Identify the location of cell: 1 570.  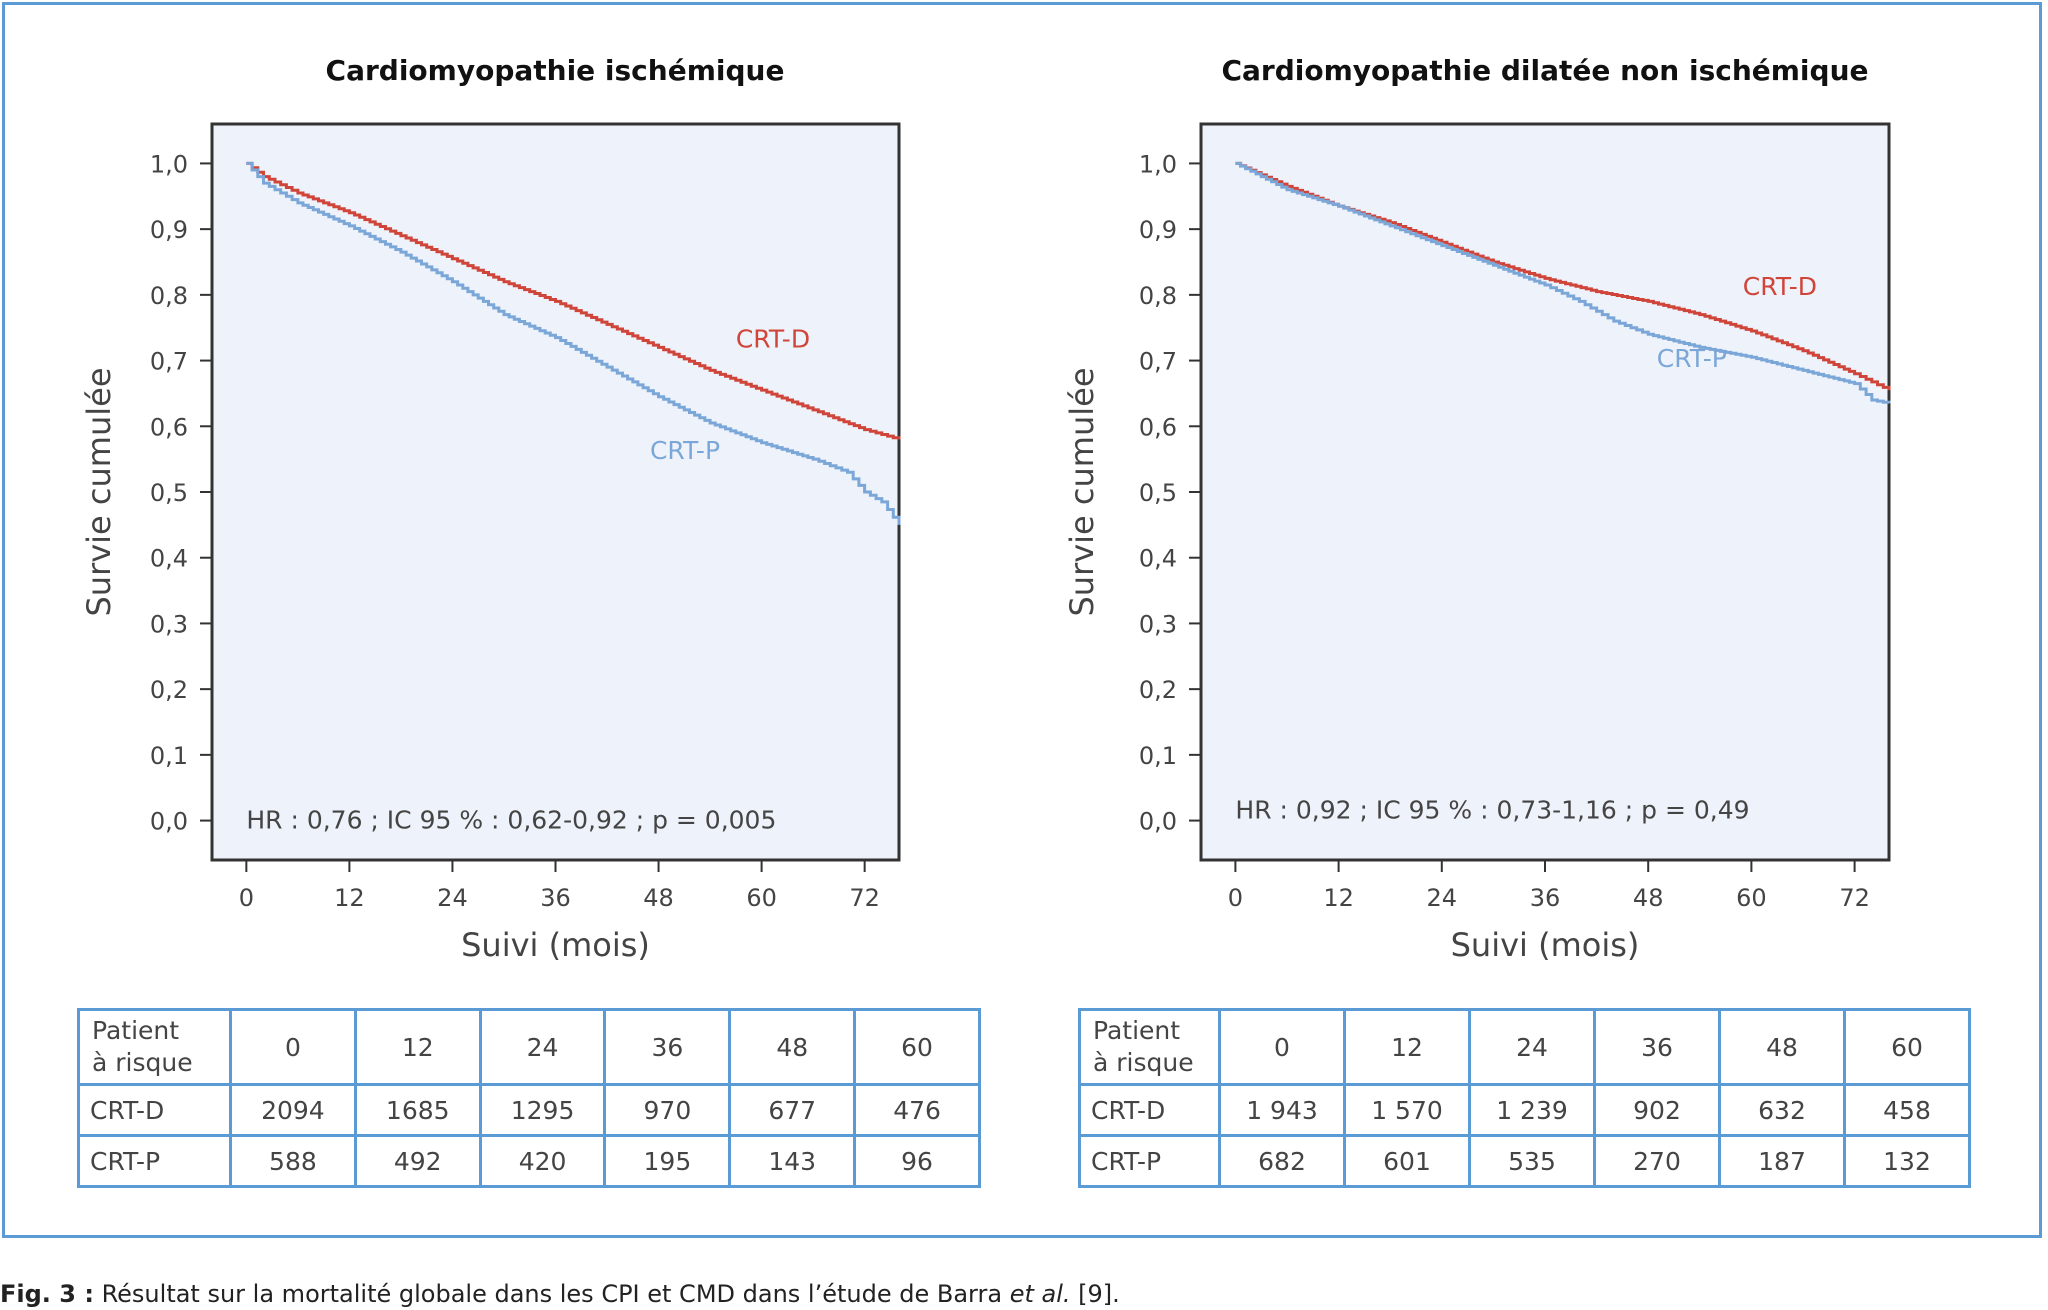
(1407, 1110).